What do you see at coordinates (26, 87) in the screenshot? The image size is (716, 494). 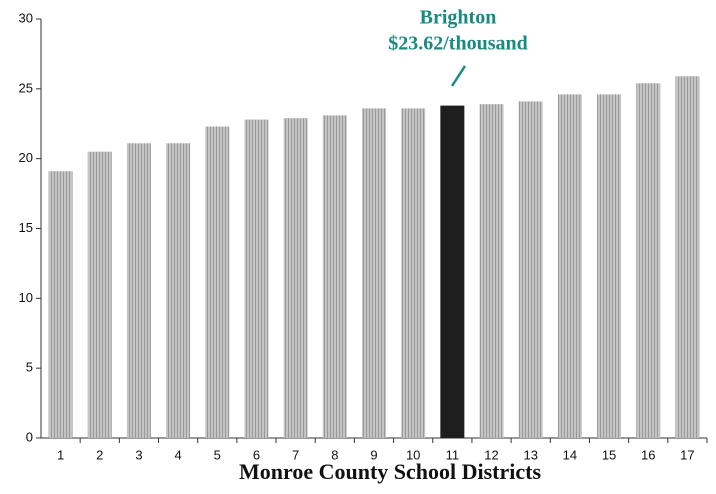 I see `y-tick-label: 25` at bounding box center [26, 87].